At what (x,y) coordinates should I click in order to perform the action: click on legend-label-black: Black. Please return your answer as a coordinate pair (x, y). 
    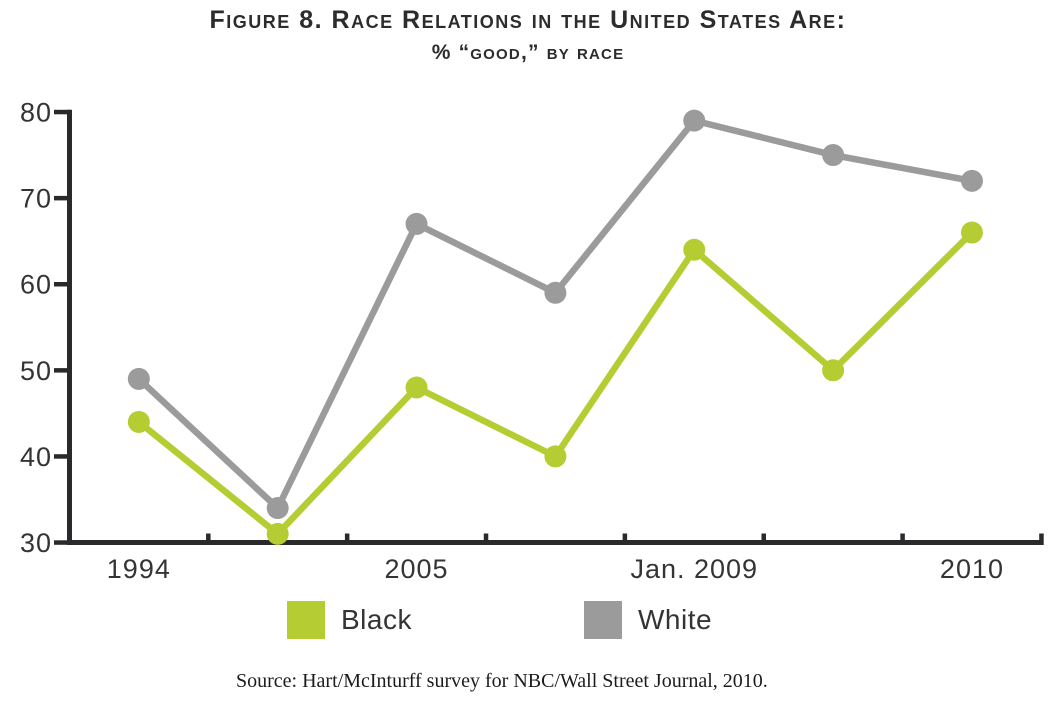
    Looking at the image, I should click on (376, 619).